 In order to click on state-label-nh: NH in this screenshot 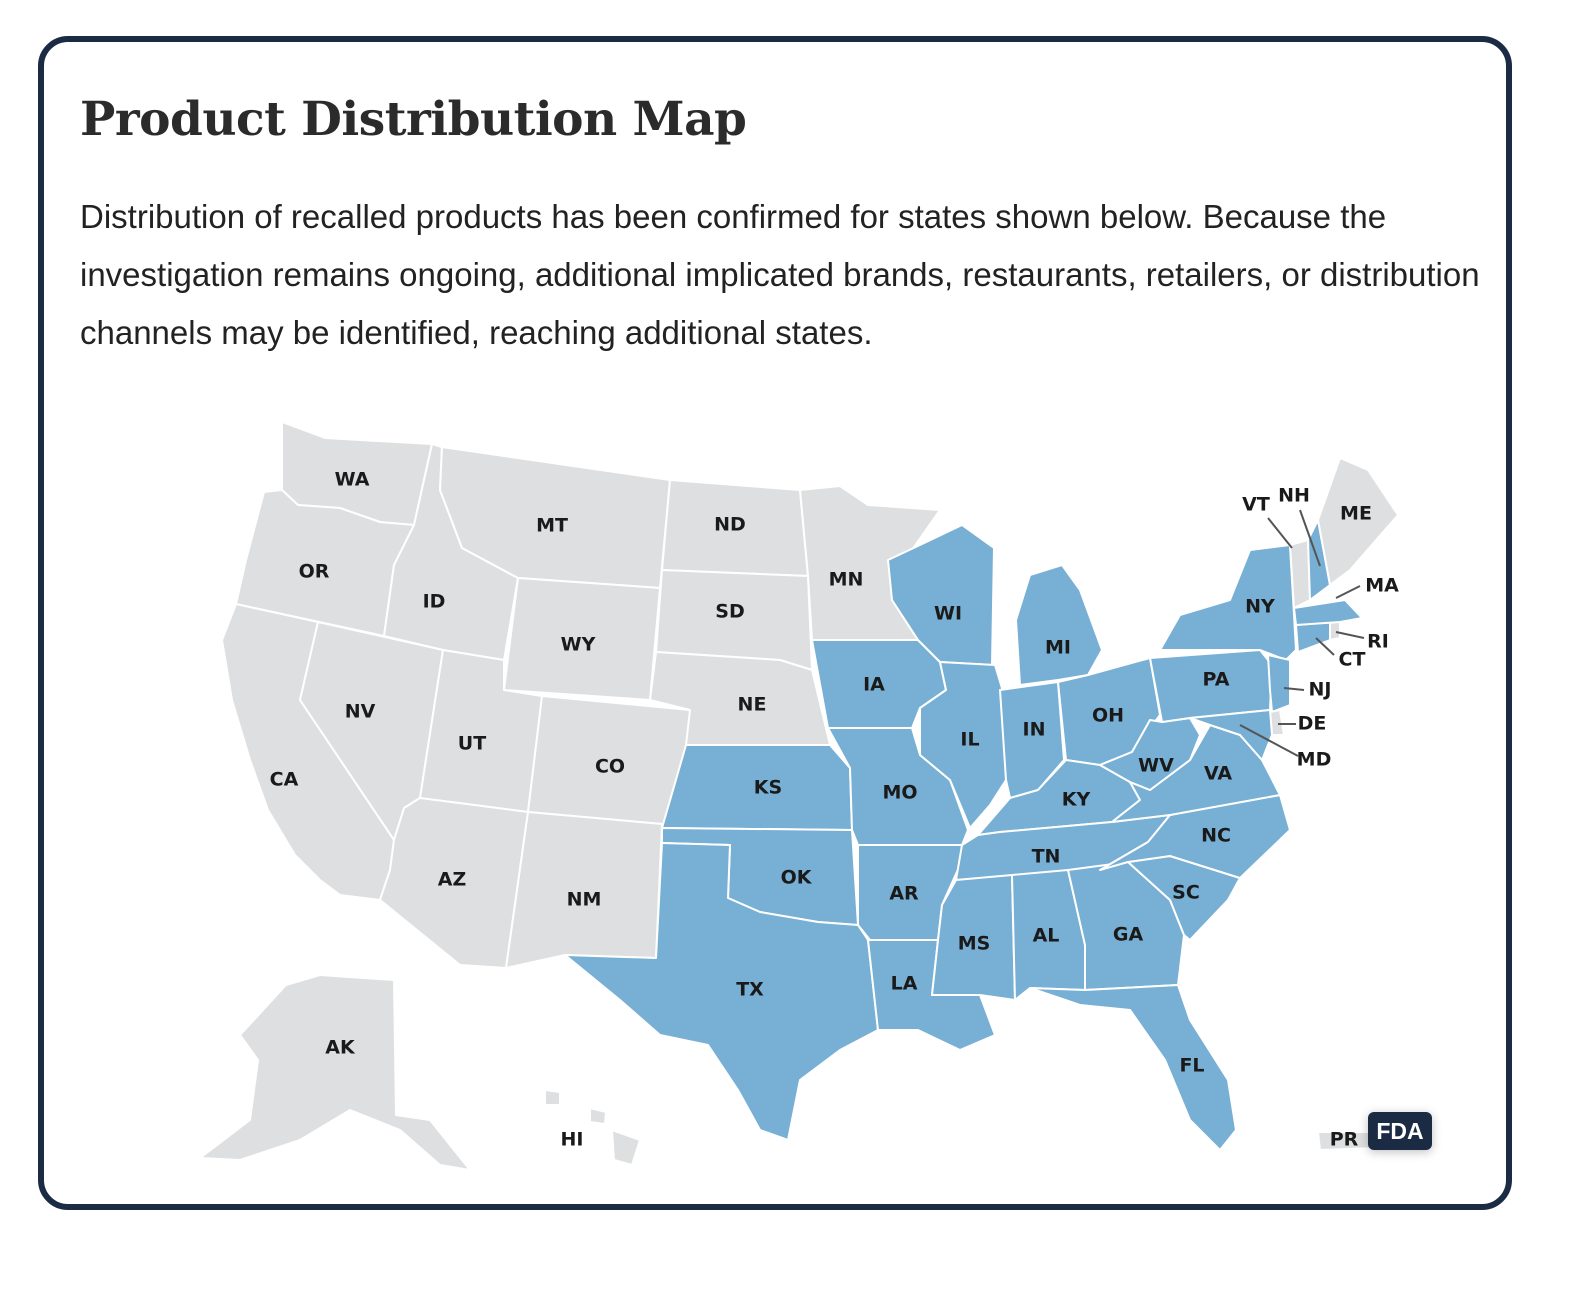, I will do `click(1294, 496)`.